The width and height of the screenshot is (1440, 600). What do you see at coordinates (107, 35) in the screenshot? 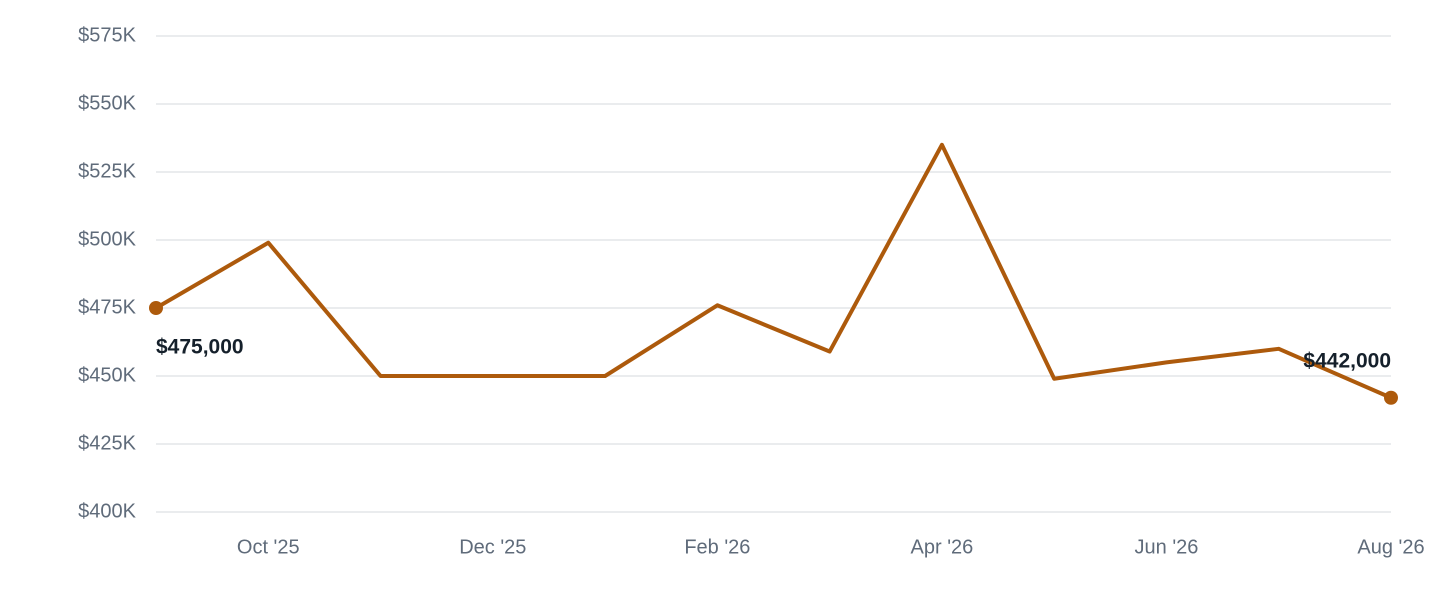
I see `y-tick-label: $575K` at bounding box center [107, 35].